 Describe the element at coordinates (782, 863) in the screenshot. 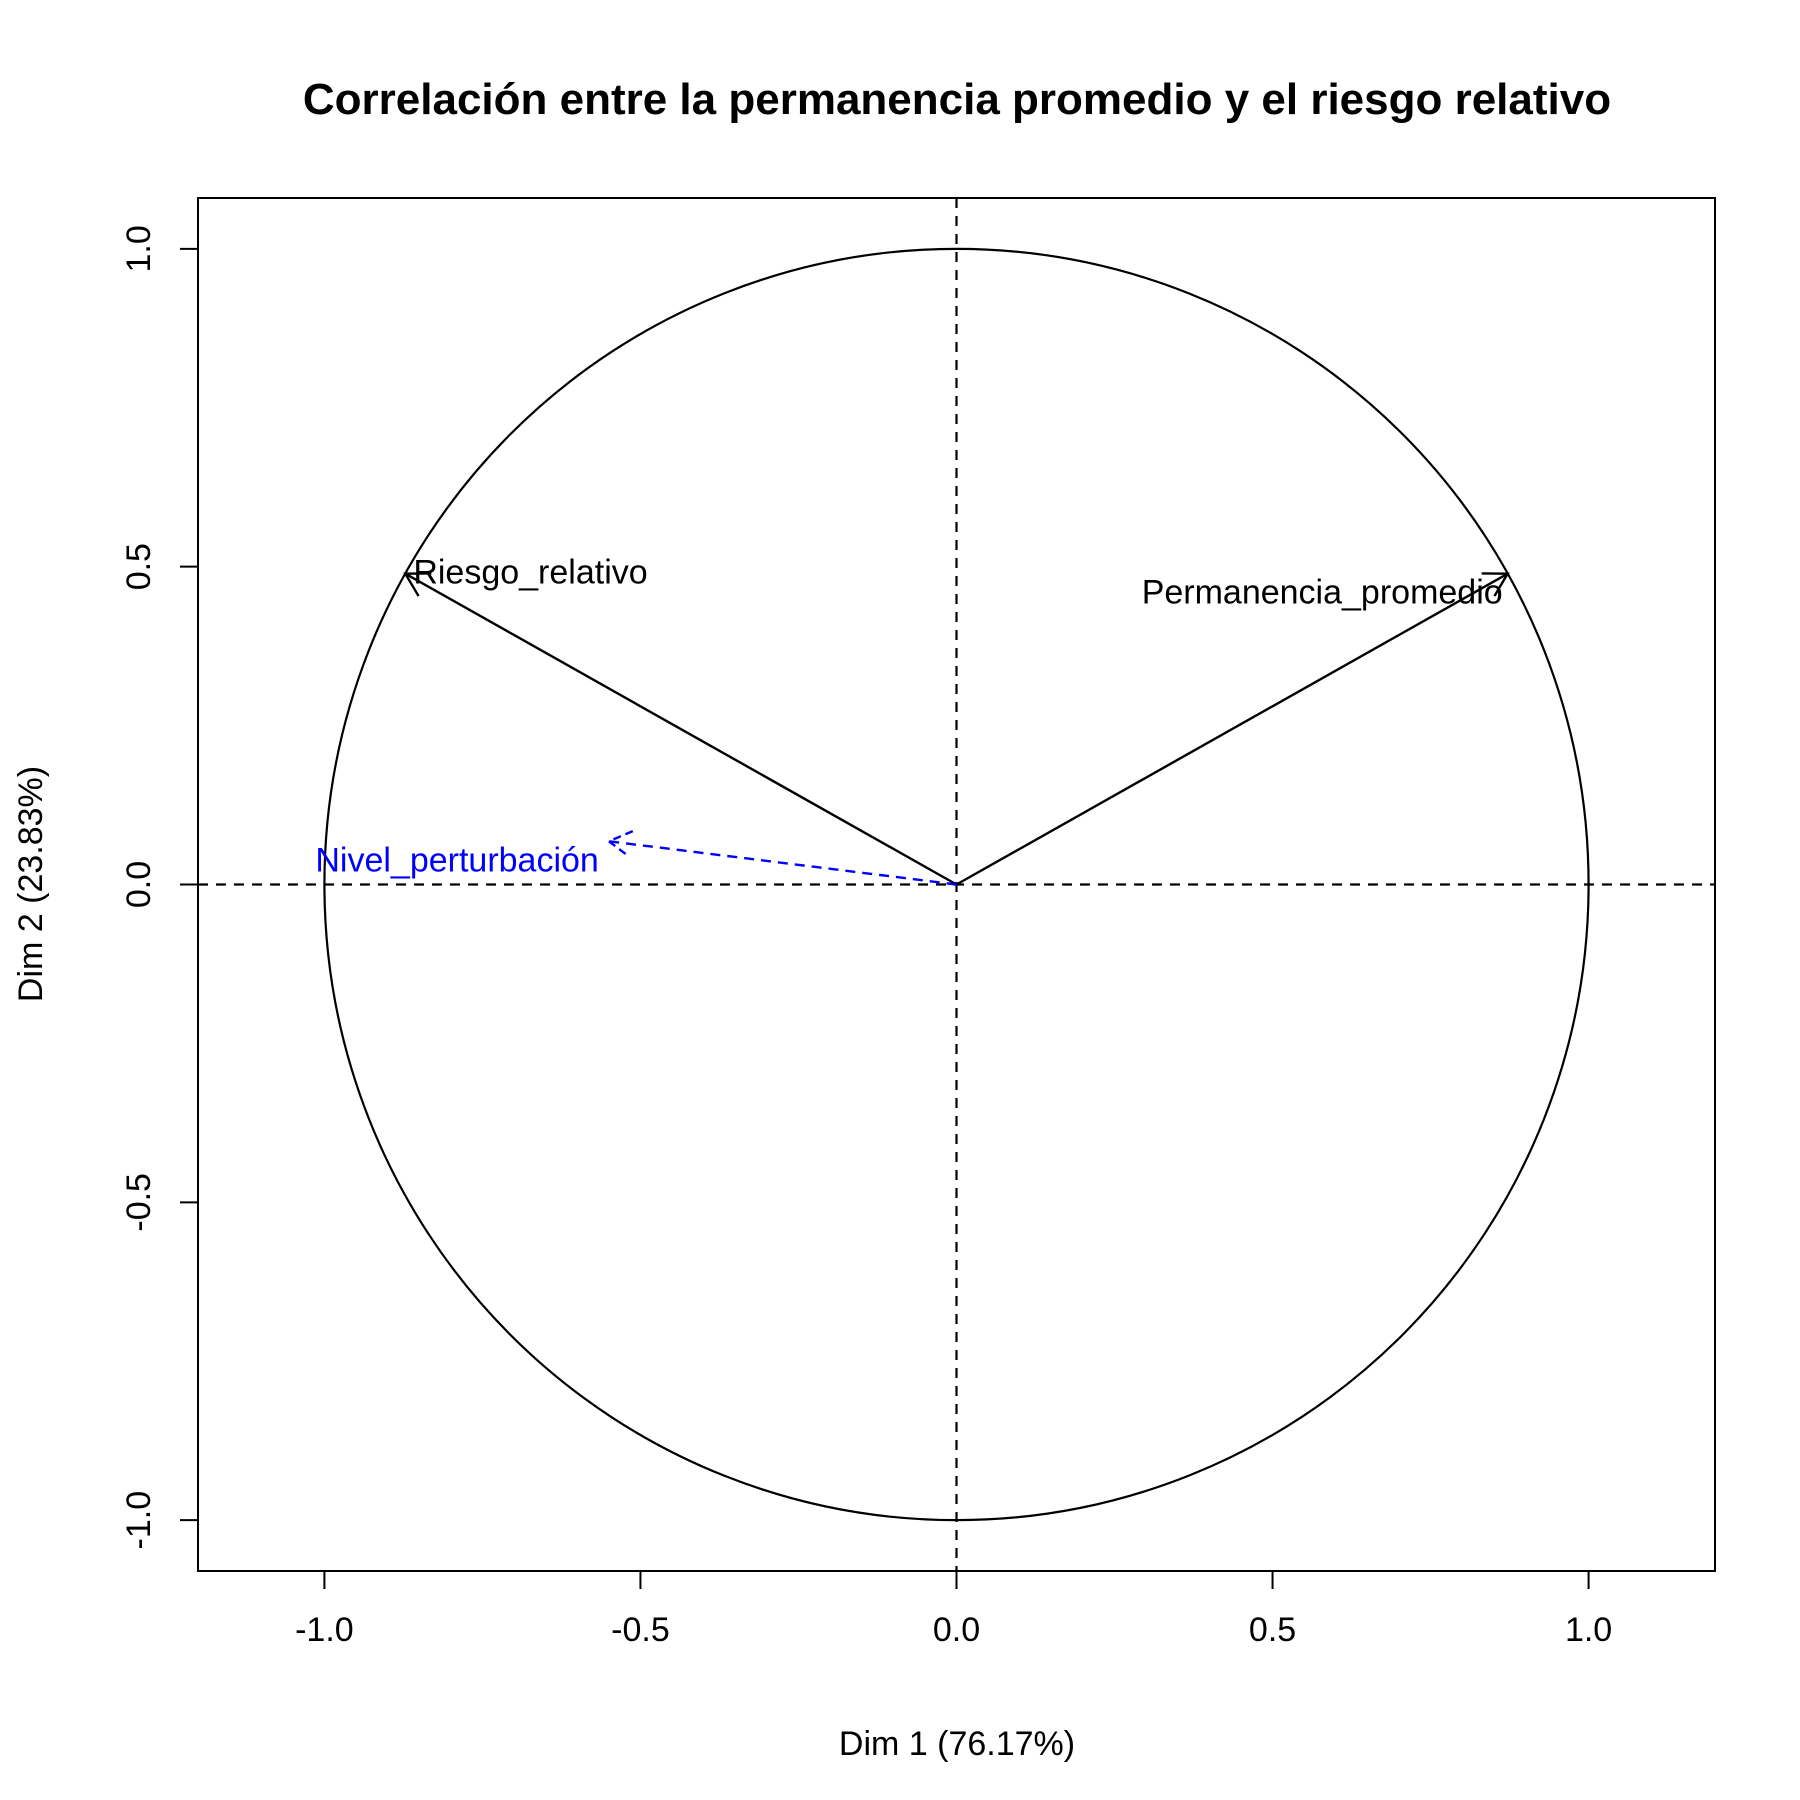

I see `vector-nivel-perturbaci-n` at that location.